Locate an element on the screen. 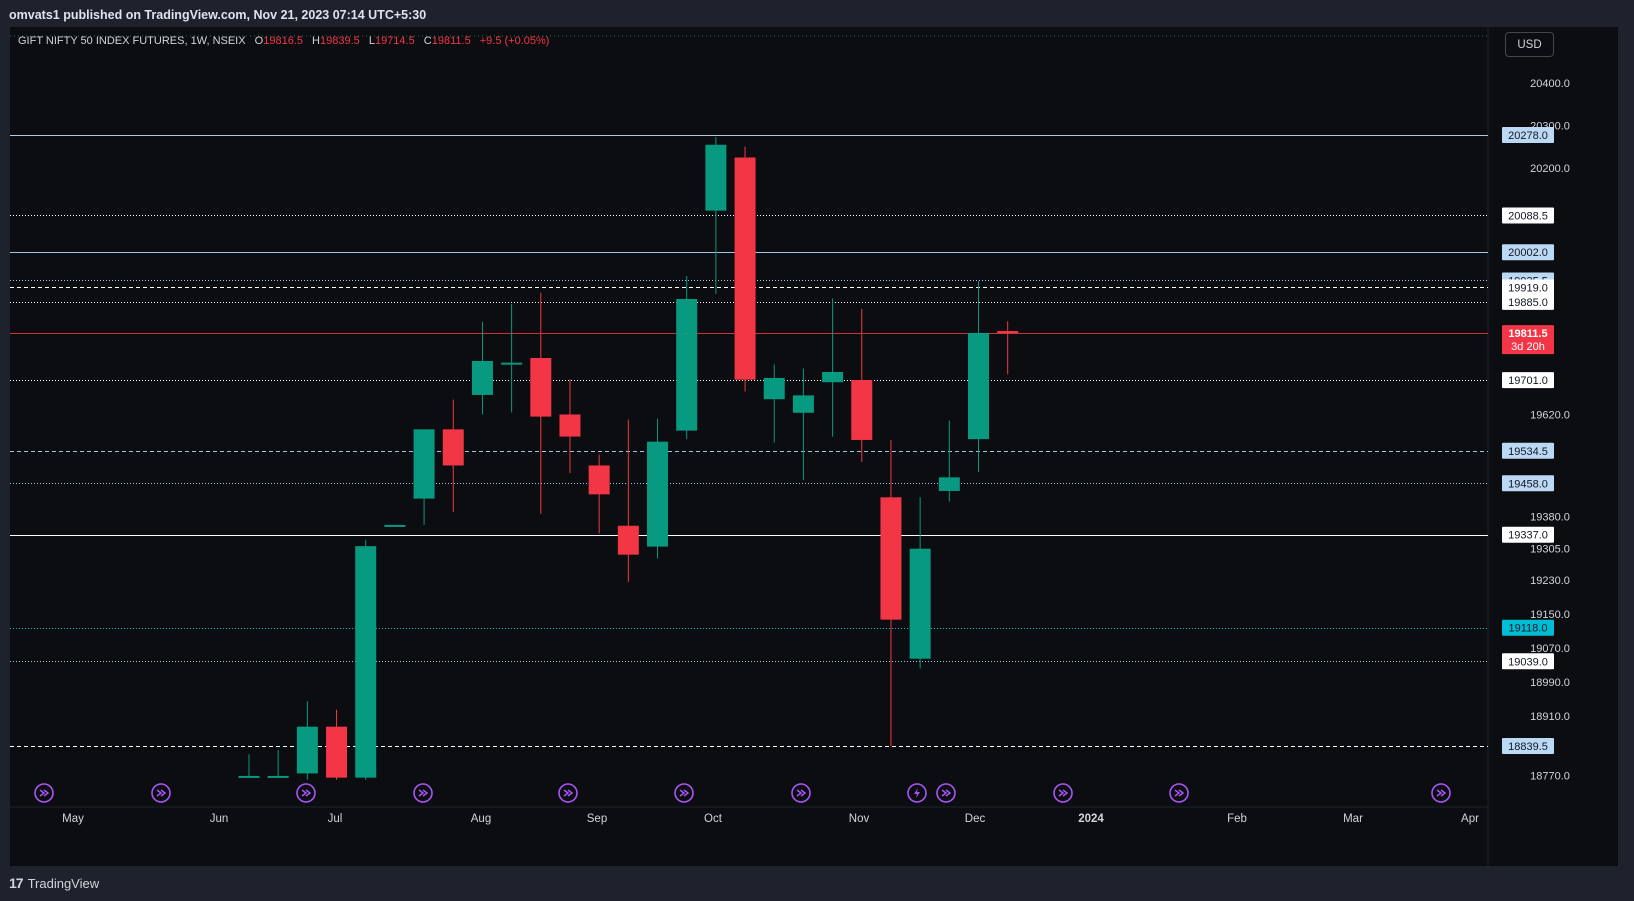 Image resolution: width=1634 pixels, height=901 pixels. price-tag-20088.5: 20088.5 is located at coordinates (1528, 215).